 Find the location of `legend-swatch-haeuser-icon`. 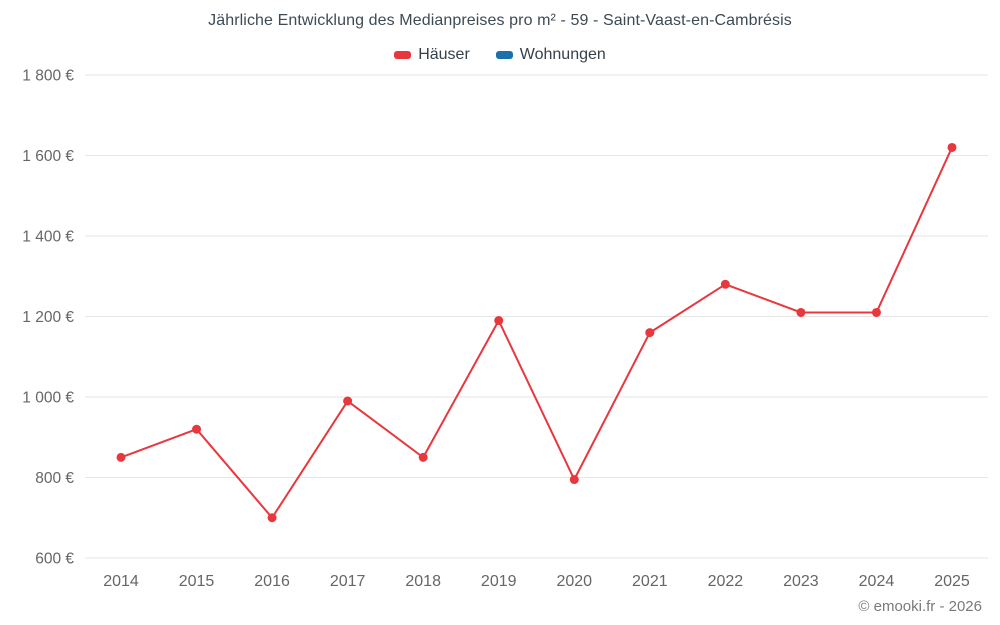

legend-swatch-haeuser-icon is located at coordinates (403, 55).